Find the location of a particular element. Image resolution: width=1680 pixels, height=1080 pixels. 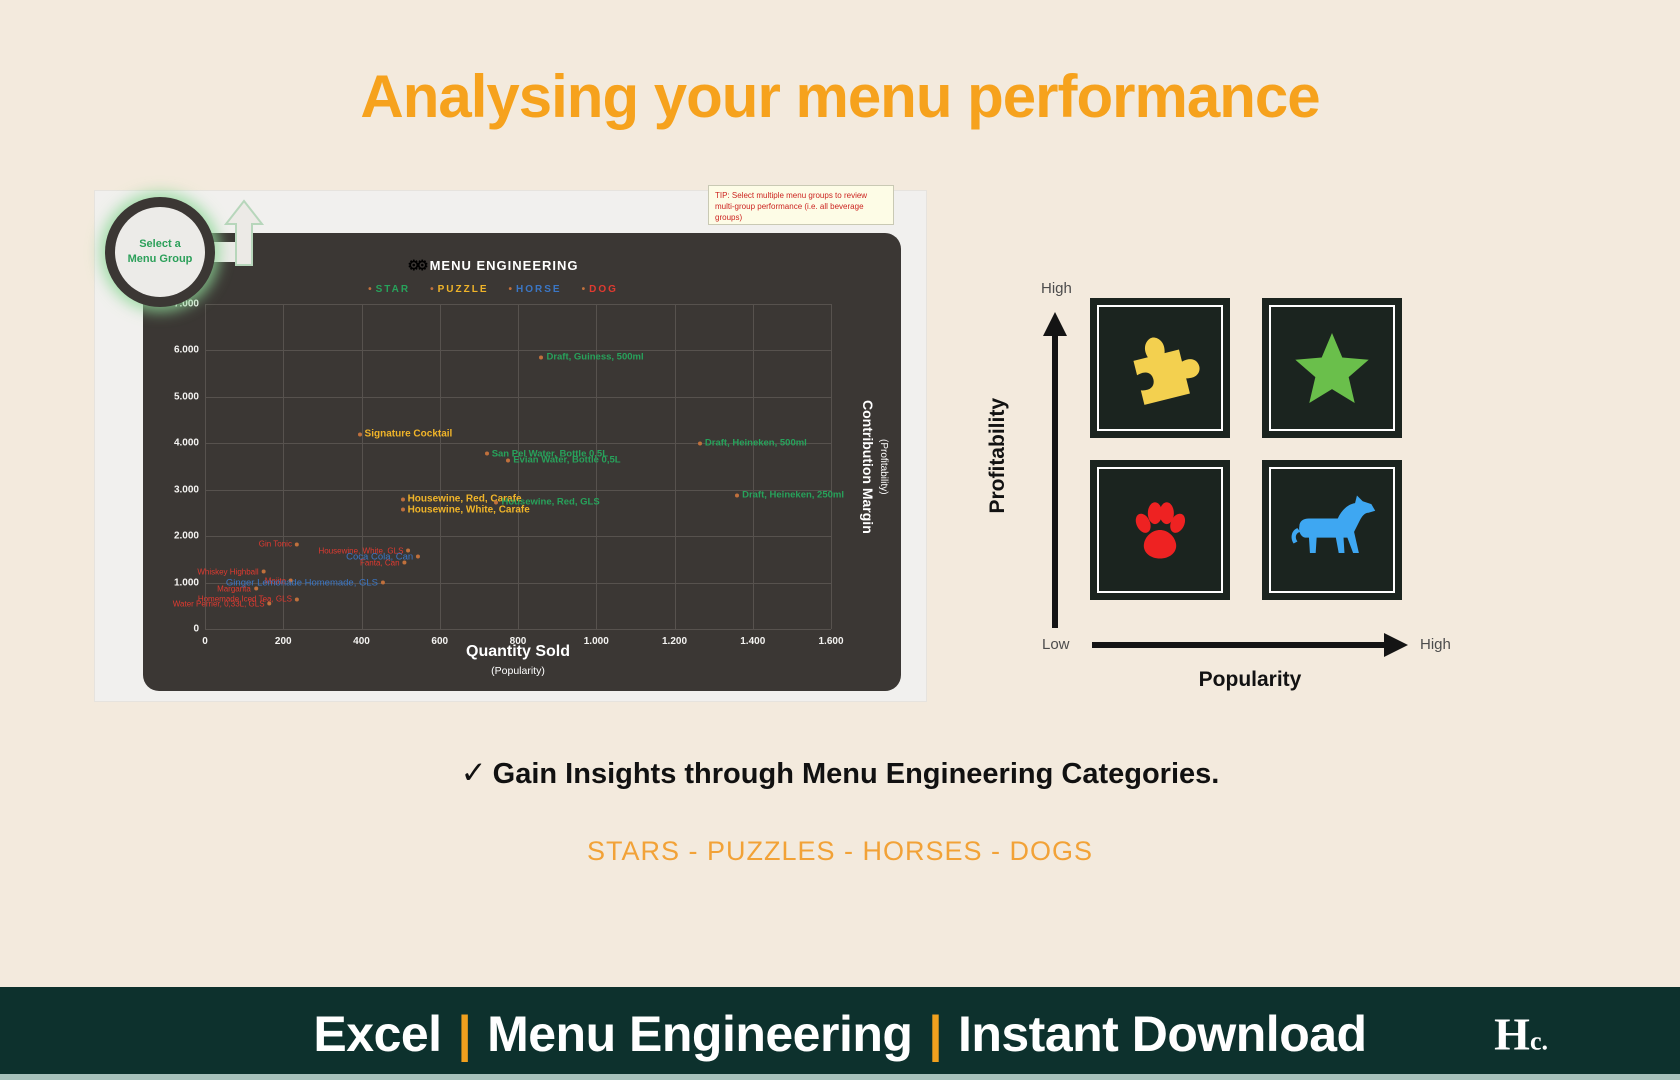

y-tick-label: 7.000 is located at coordinates (186, 304).